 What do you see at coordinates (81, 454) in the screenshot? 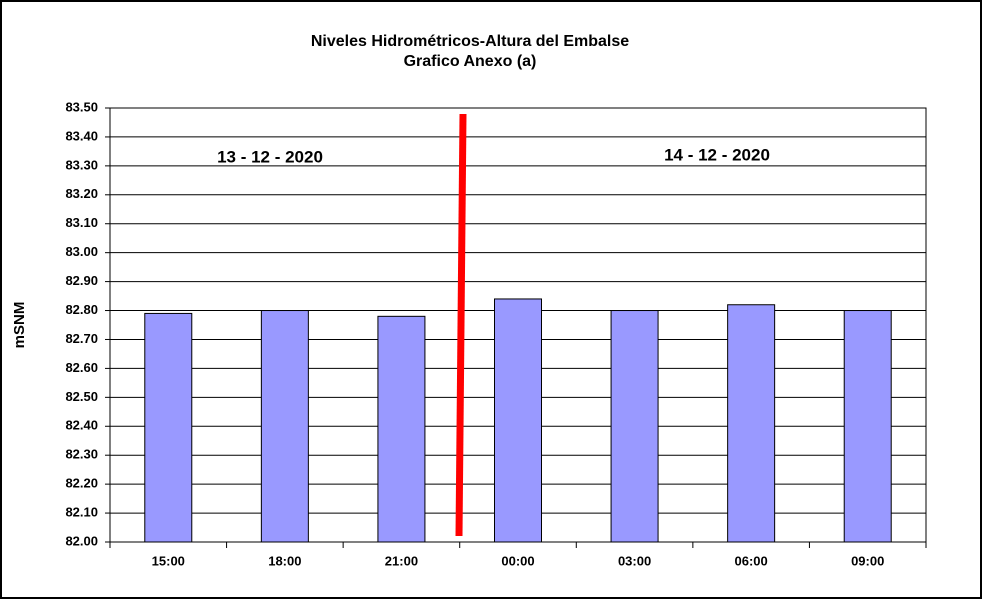
I see `y-tick-label: 82.30` at bounding box center [81, 454].